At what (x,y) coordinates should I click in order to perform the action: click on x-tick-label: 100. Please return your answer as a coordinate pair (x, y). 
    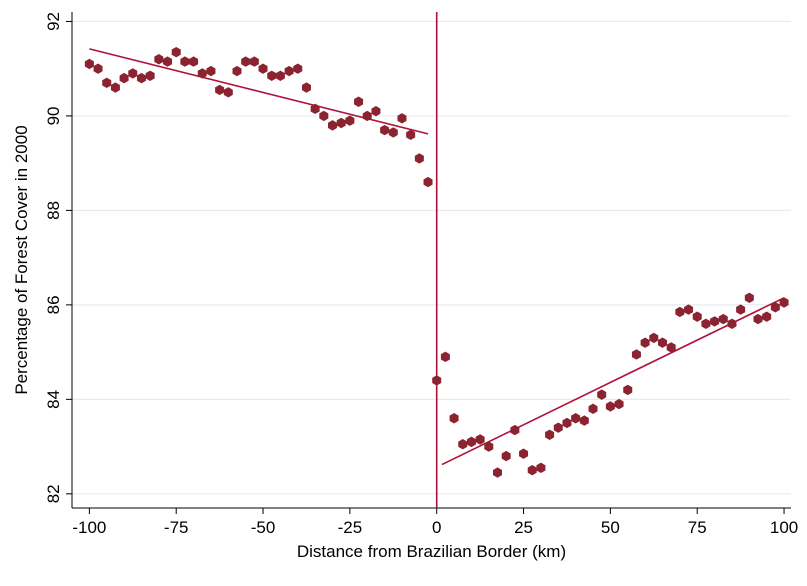
    Looking at the image, I should click on (784, 527).